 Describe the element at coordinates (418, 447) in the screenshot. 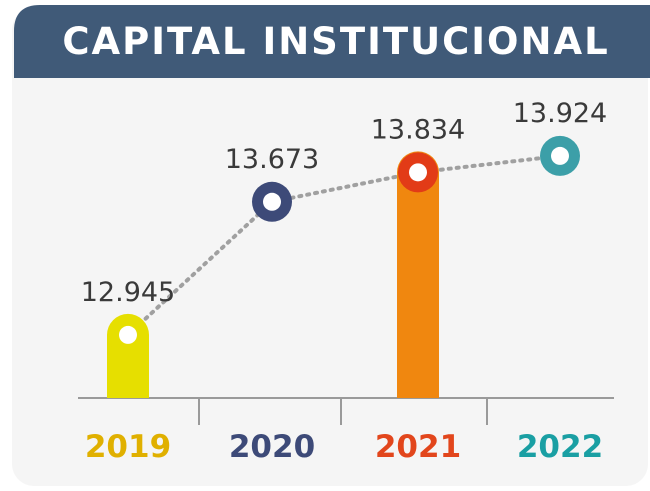

I see `category-label: 2021` at that location.